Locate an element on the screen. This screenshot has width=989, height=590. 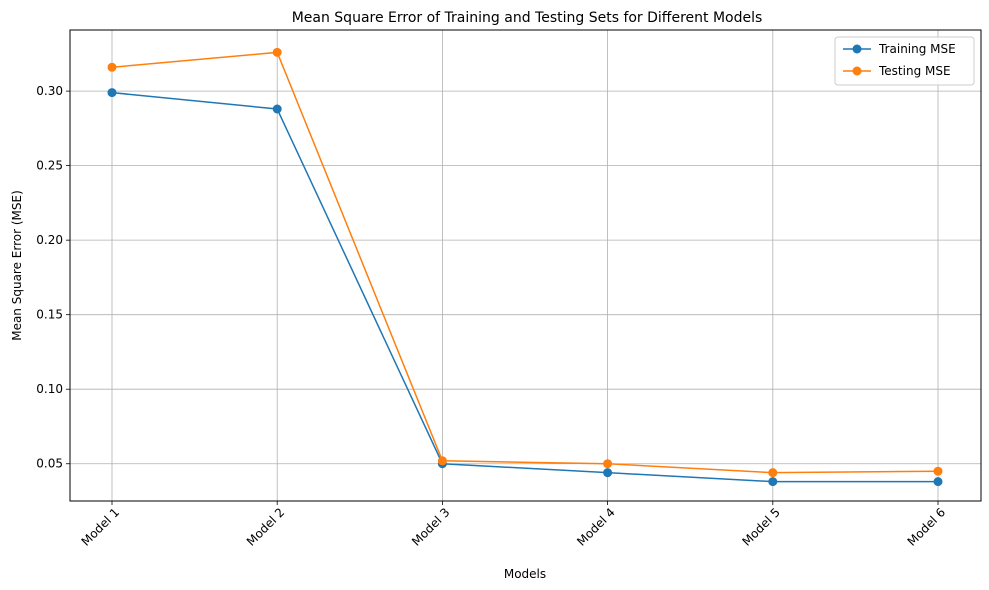
y-tick-label: 0.10 is located at coordinates (49, 389).